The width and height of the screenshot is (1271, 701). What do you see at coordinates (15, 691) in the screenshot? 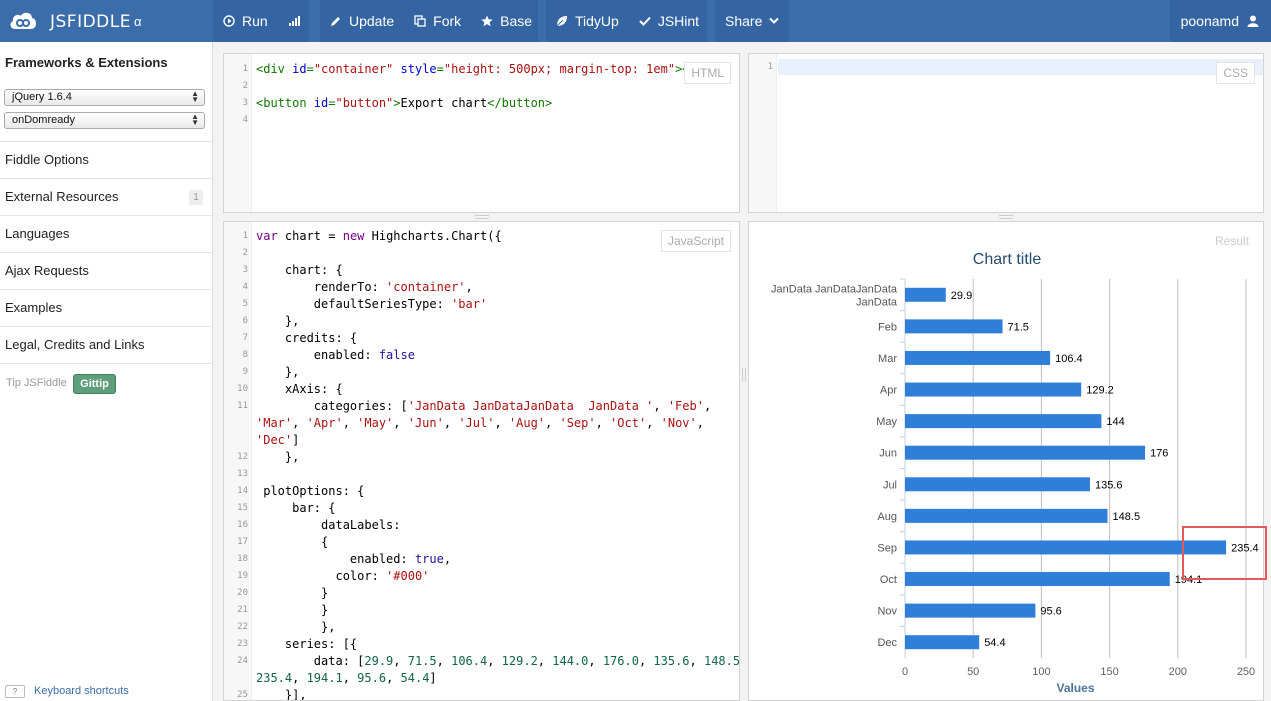
I see `keyboard-icon: ?` at bounding box center [15, 691].